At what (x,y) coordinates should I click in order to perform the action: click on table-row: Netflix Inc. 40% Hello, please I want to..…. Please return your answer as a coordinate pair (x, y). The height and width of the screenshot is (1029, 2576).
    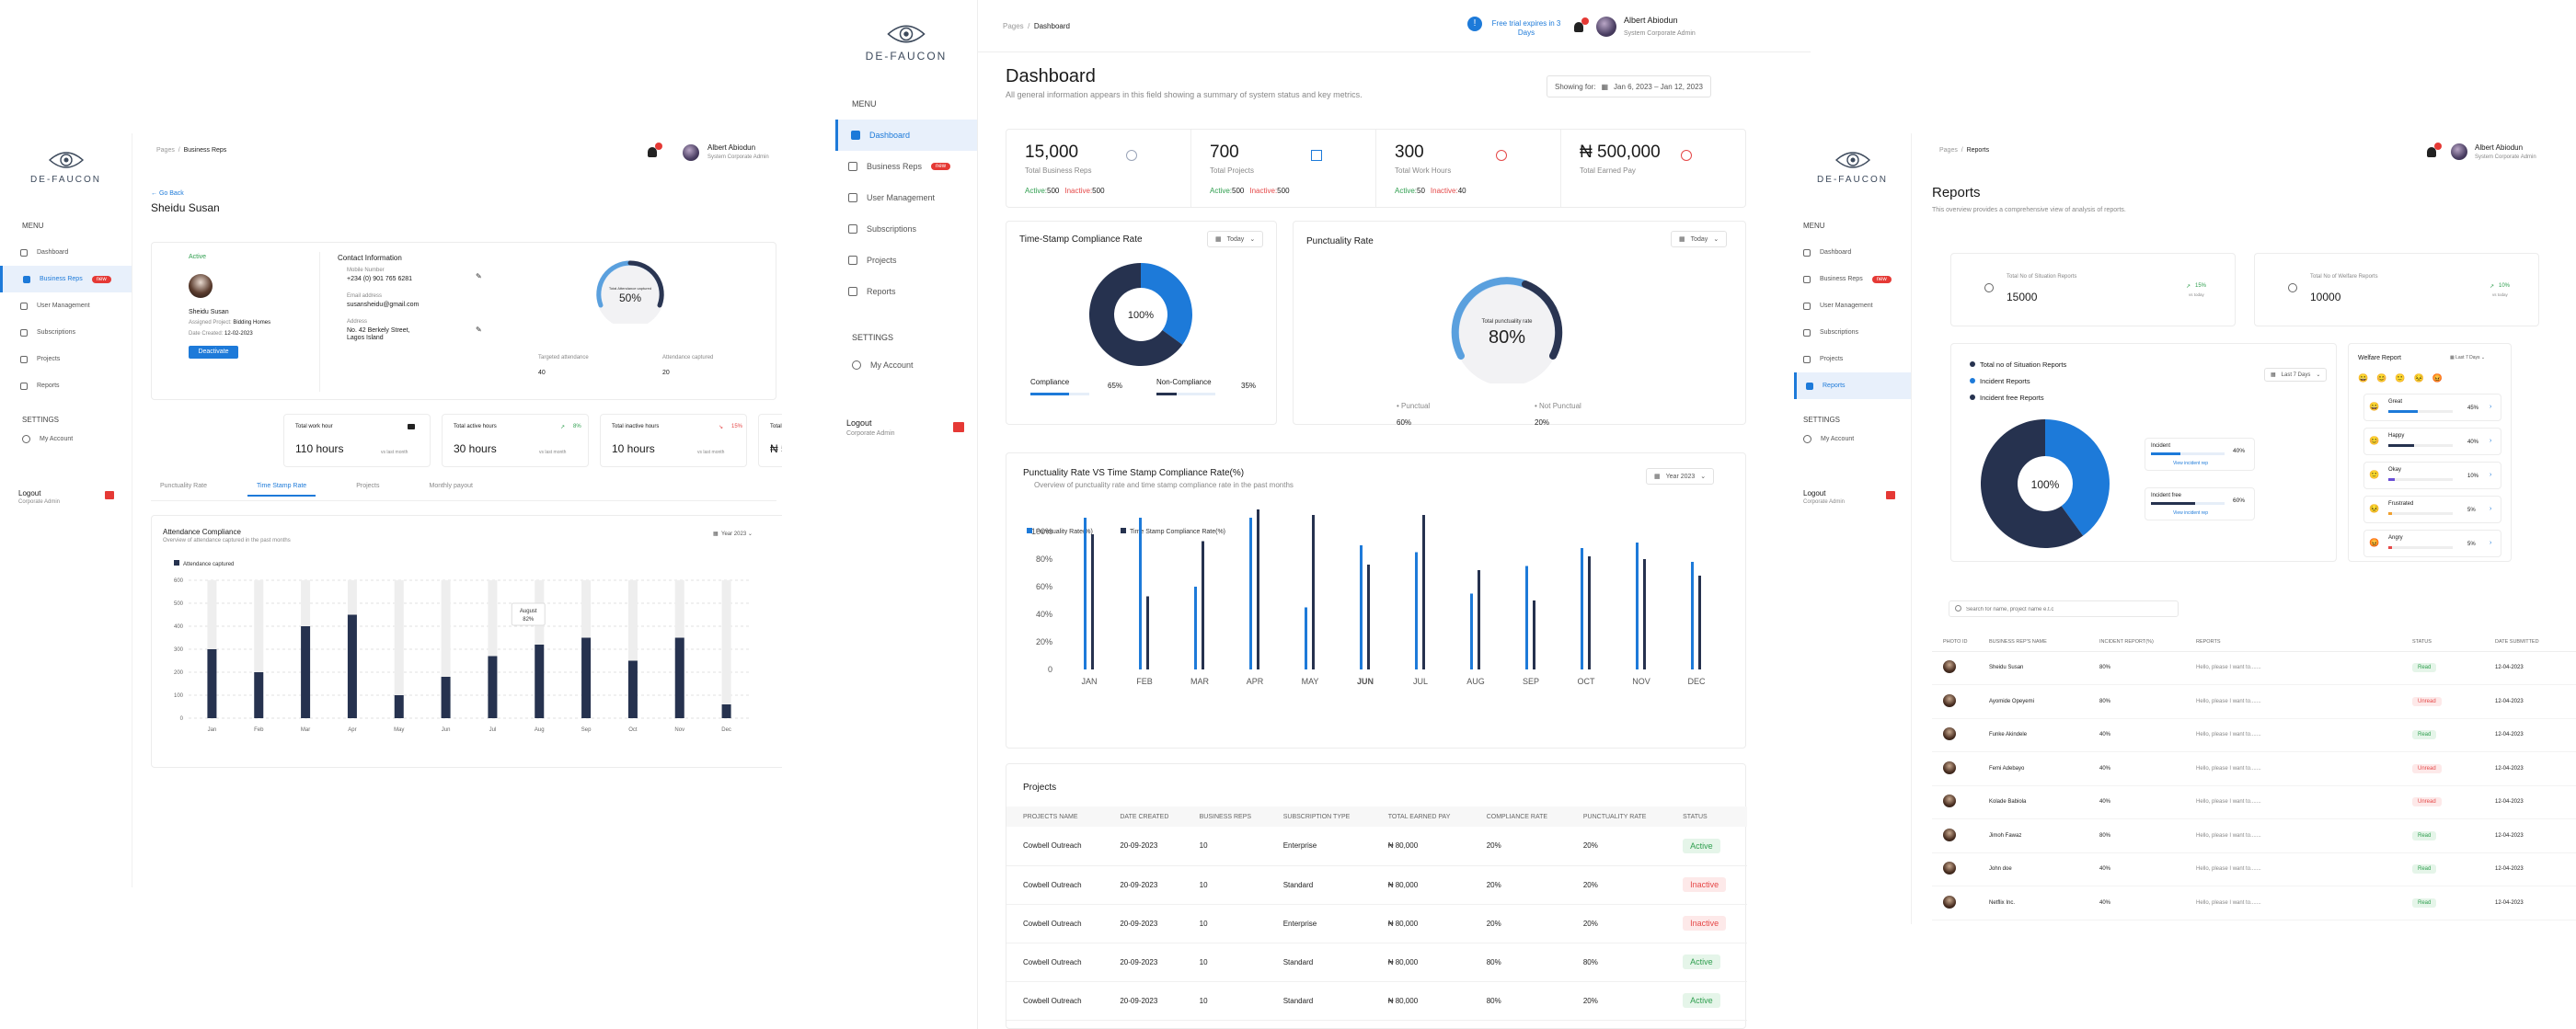
    Looking at the image, I should click on (2254, 903).